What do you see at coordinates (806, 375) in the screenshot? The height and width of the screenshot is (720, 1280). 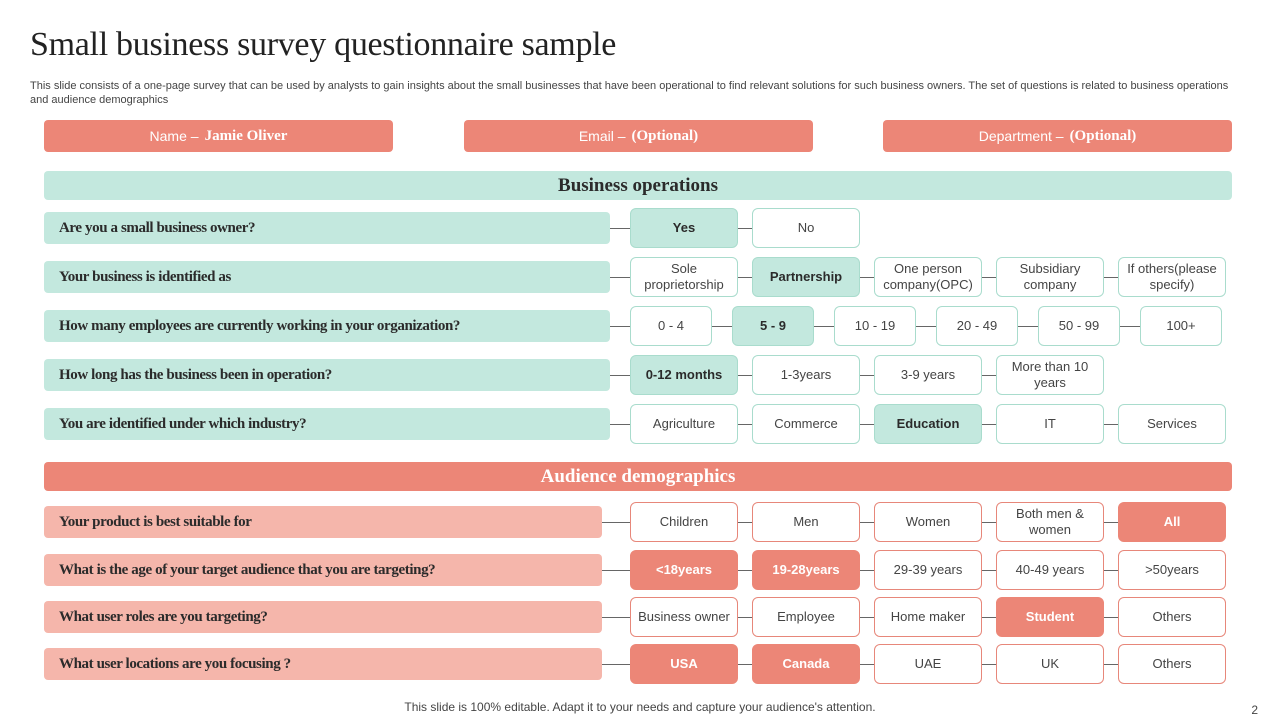 I see `answer-option: 1-3years` at bounding box center [806, 375].